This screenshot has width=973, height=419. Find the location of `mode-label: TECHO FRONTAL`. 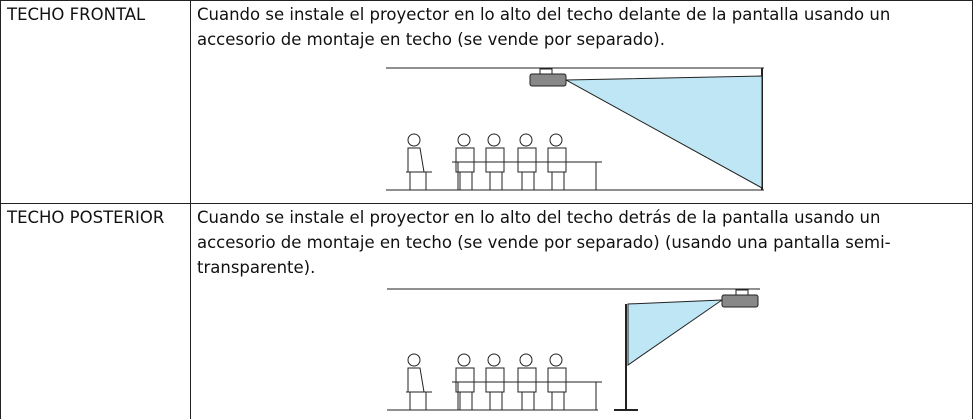

mode-label: TECHO FRONTAL is located at coordinates (76, 14).